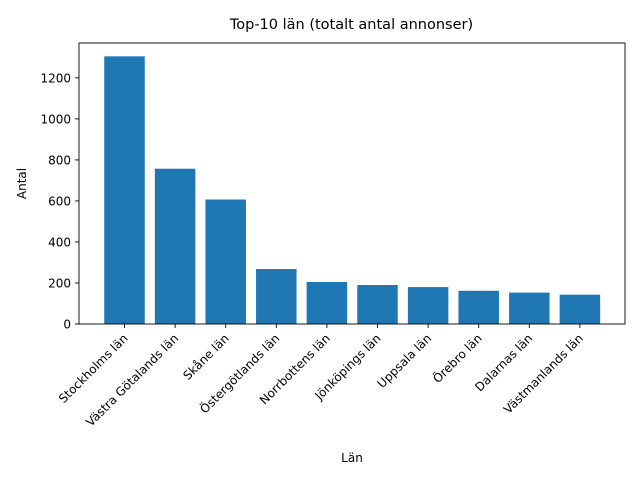  Describe the element at coordinates (59, 242) in the screenshot. I see `y-tick-label: 400` at that location.